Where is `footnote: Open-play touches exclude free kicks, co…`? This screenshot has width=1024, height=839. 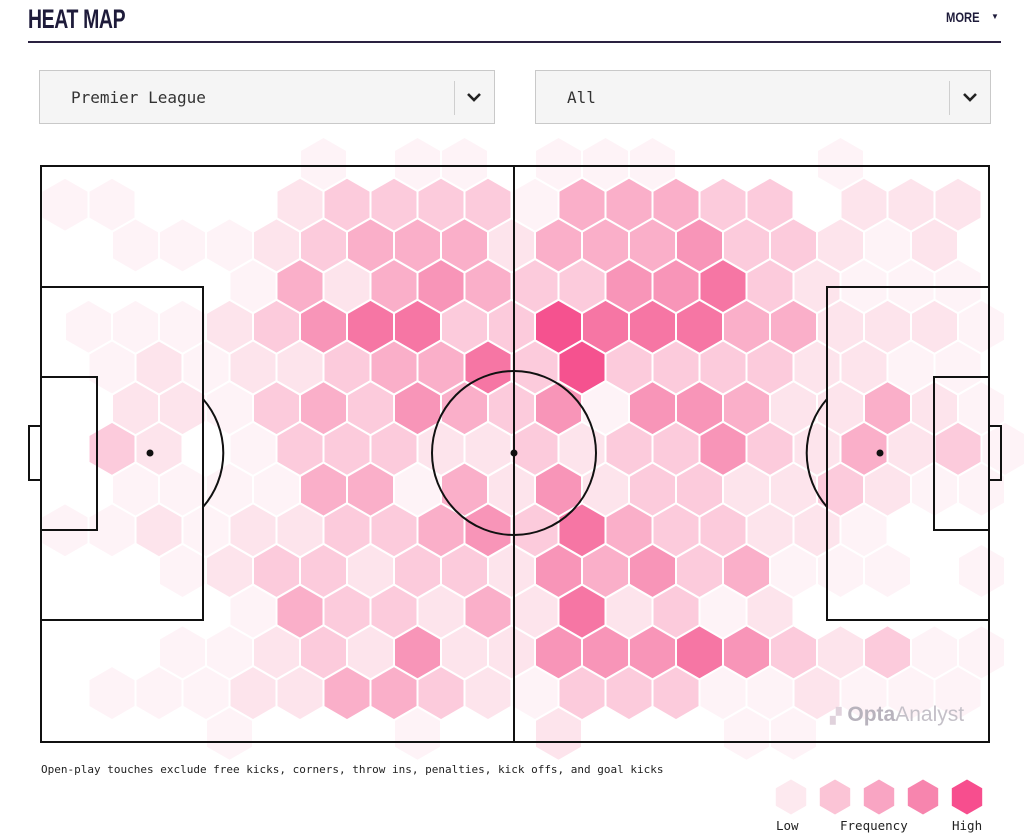 footnote: Open-play touches exclude free kicks, co… is located at coordinates (352, 769).